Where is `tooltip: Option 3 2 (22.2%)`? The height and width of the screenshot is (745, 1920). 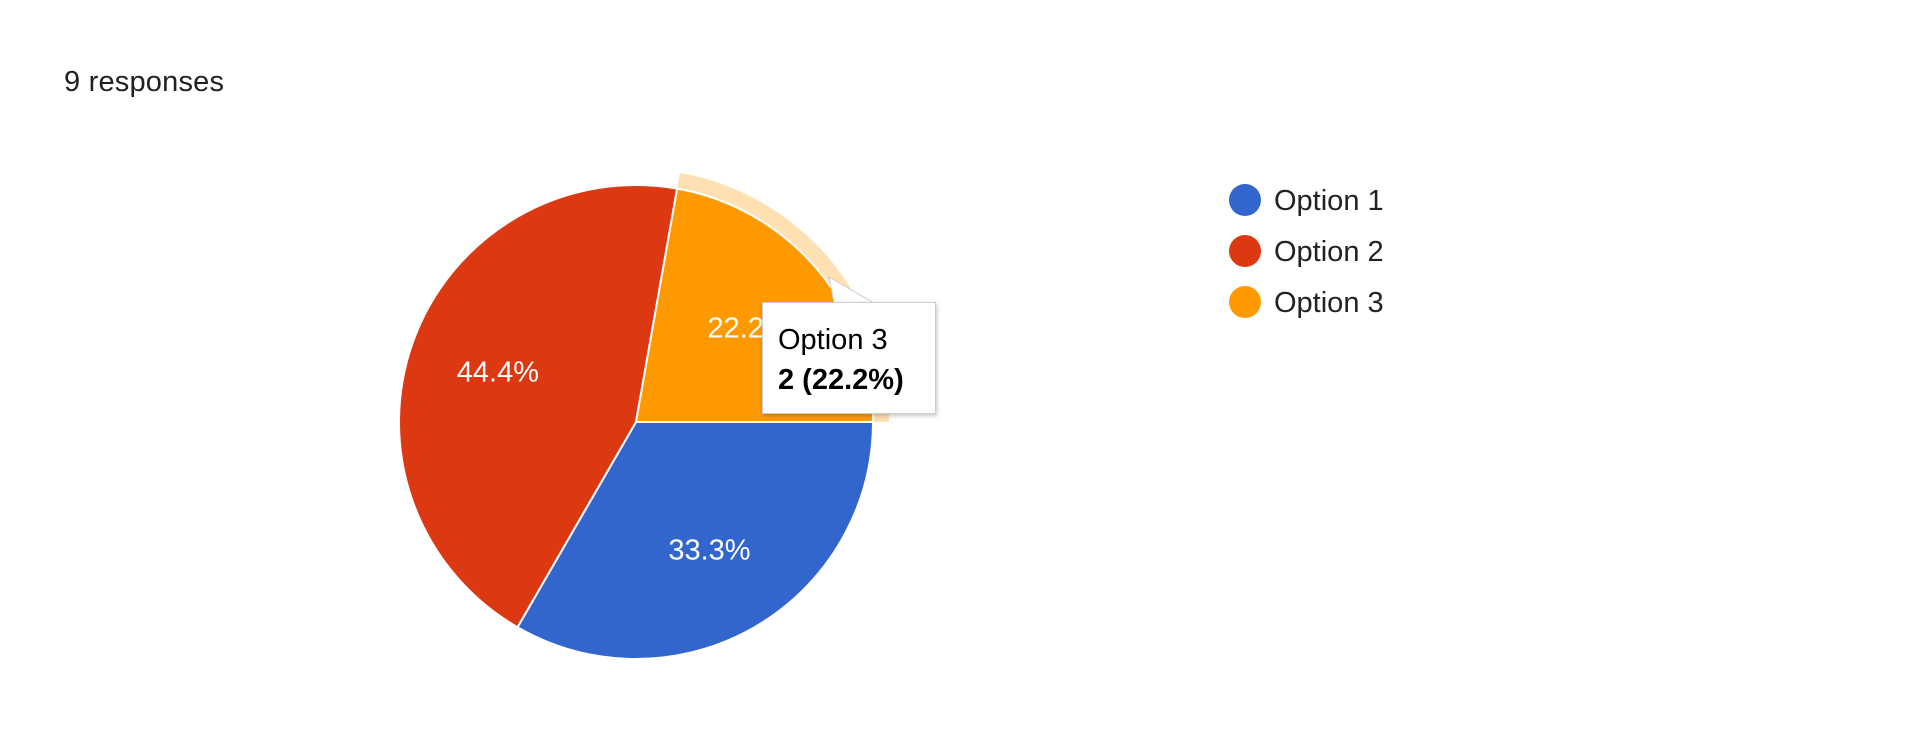 tooltip: Option 3 2 (22.2%) is located at coordinates (849, 358).